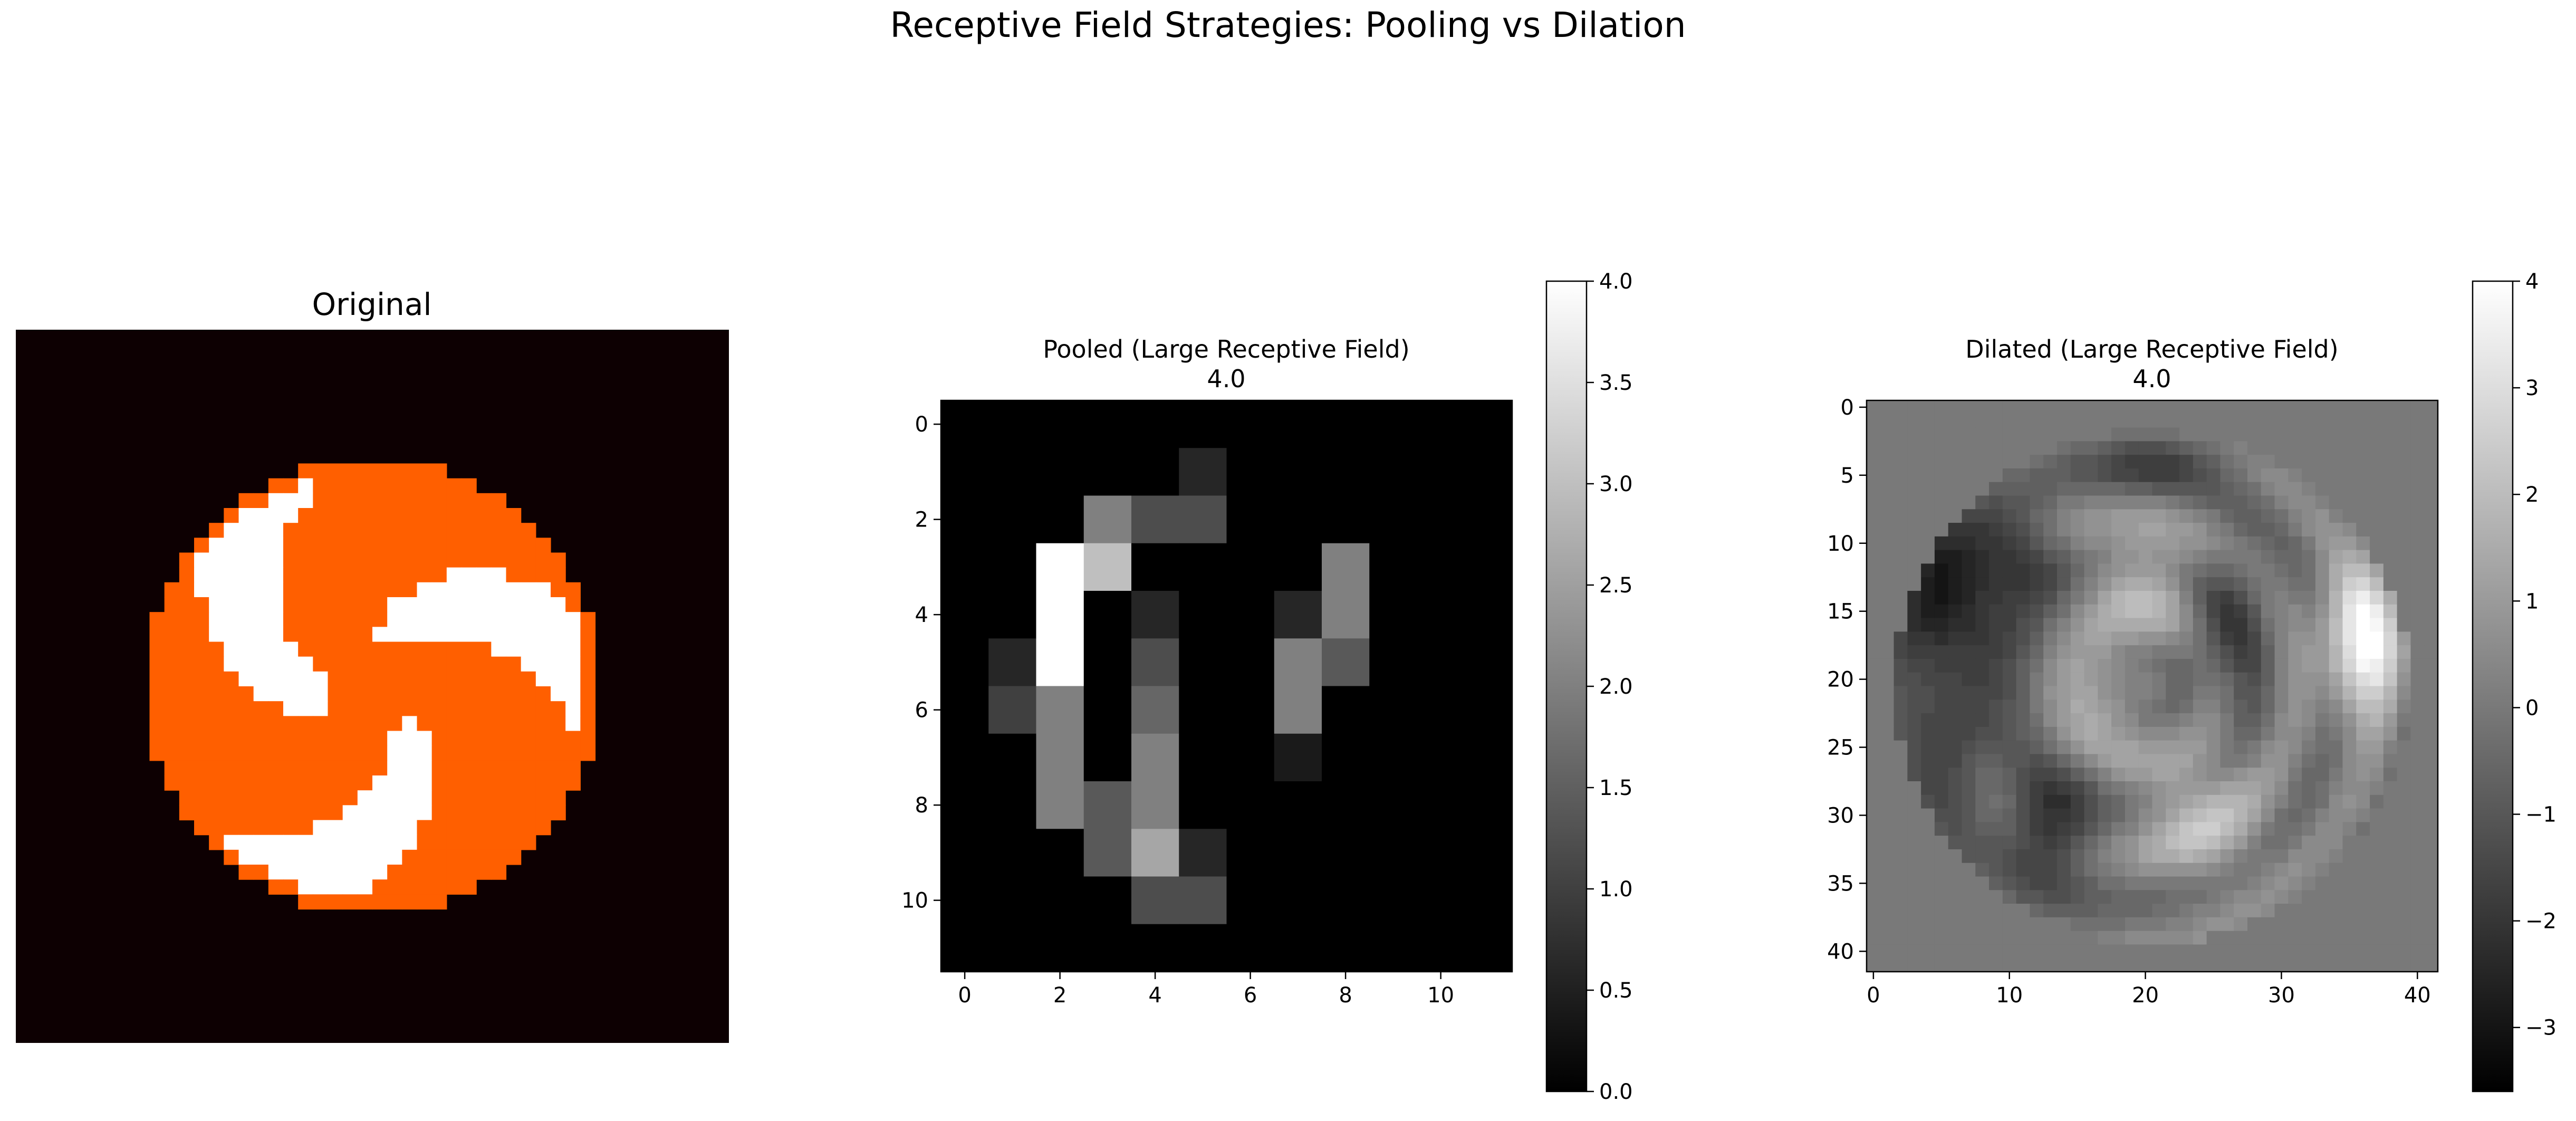  What do you see at coordinates (1616, 1092) in the screenshot?
I see `pooled-colorbar-label: 0.0` at bounding box center [1616, 1092].